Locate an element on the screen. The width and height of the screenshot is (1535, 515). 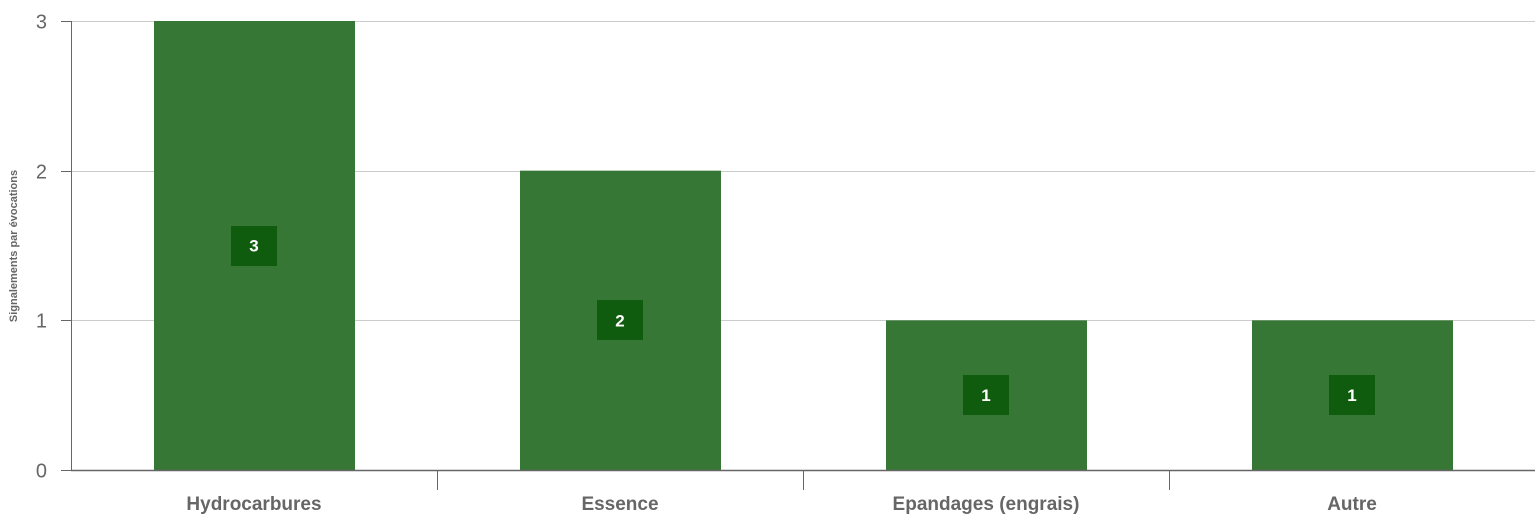
x-category-label: Hydrocarbures is located at coordinates (253, 504).